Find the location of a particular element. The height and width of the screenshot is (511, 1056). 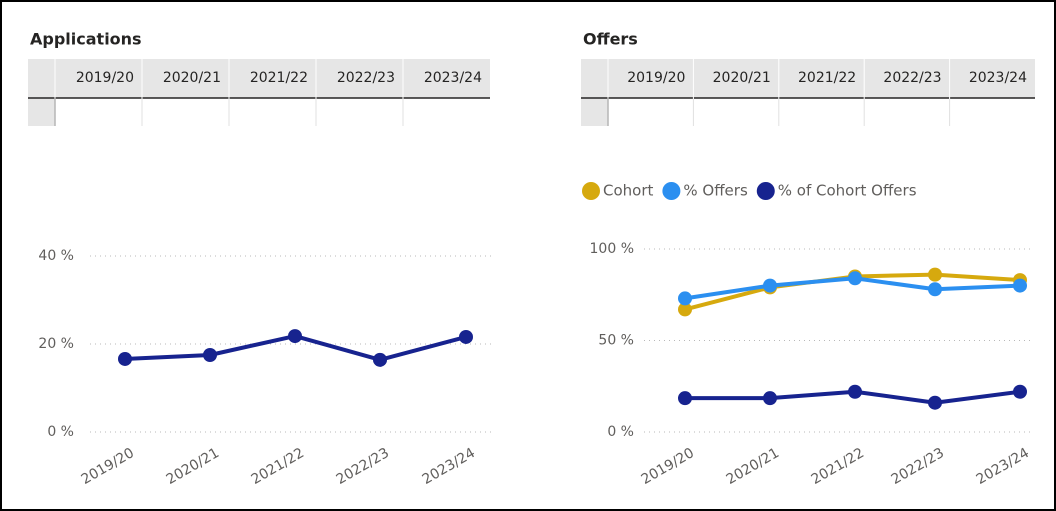

legend-label: Cohort is located at coordinates (628, 191).